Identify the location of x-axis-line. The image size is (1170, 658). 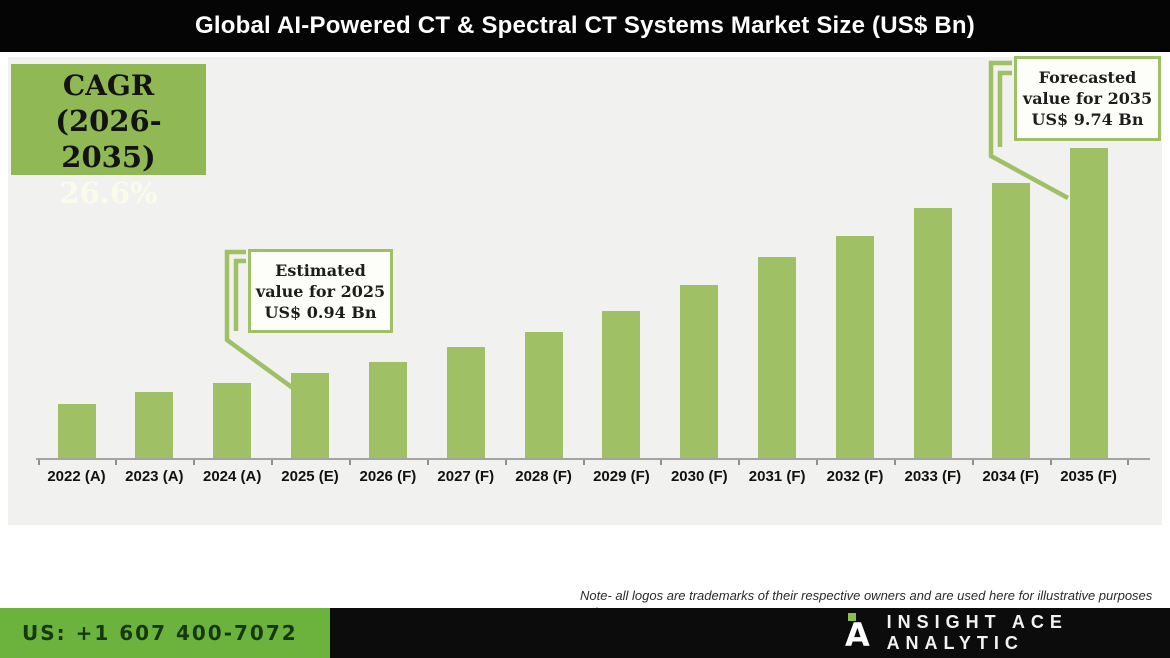
(593, 459).